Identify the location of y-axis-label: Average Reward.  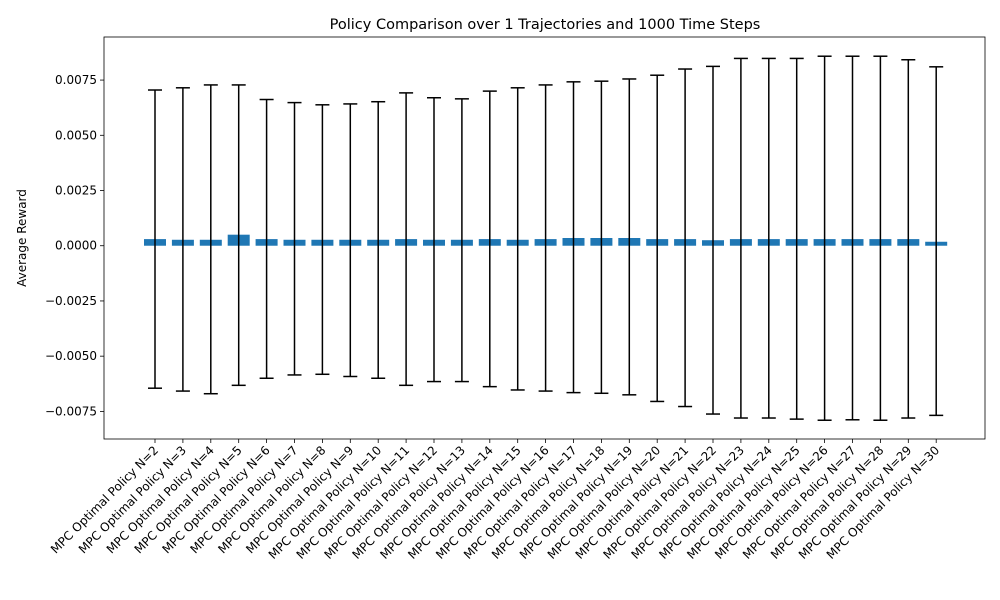
(22, 238).